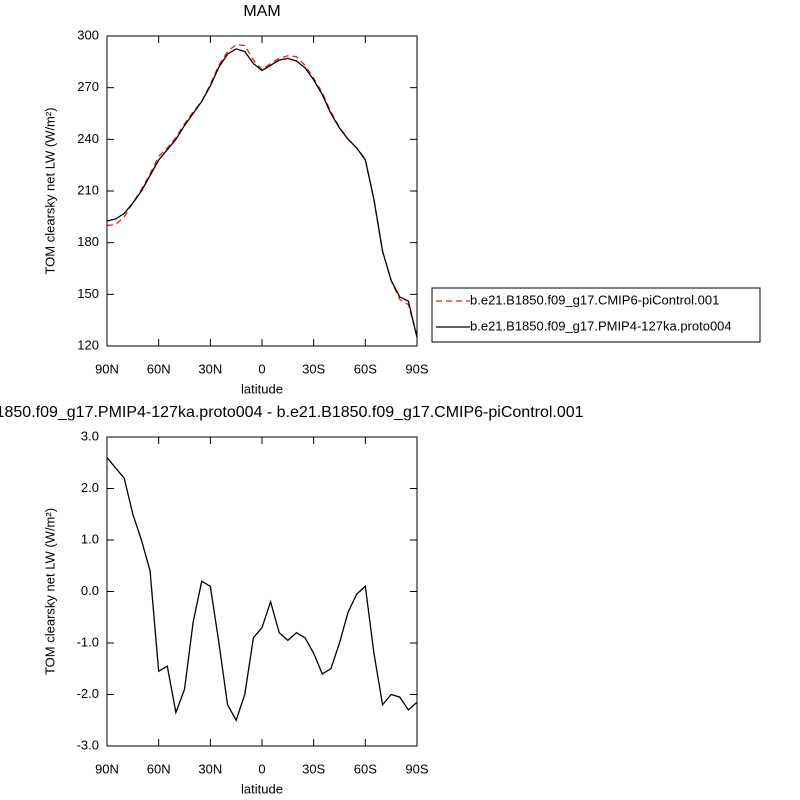  Describe the element at coordinates (88, 138) in the screenshot. I see `y-tick-label: 240` at that location.